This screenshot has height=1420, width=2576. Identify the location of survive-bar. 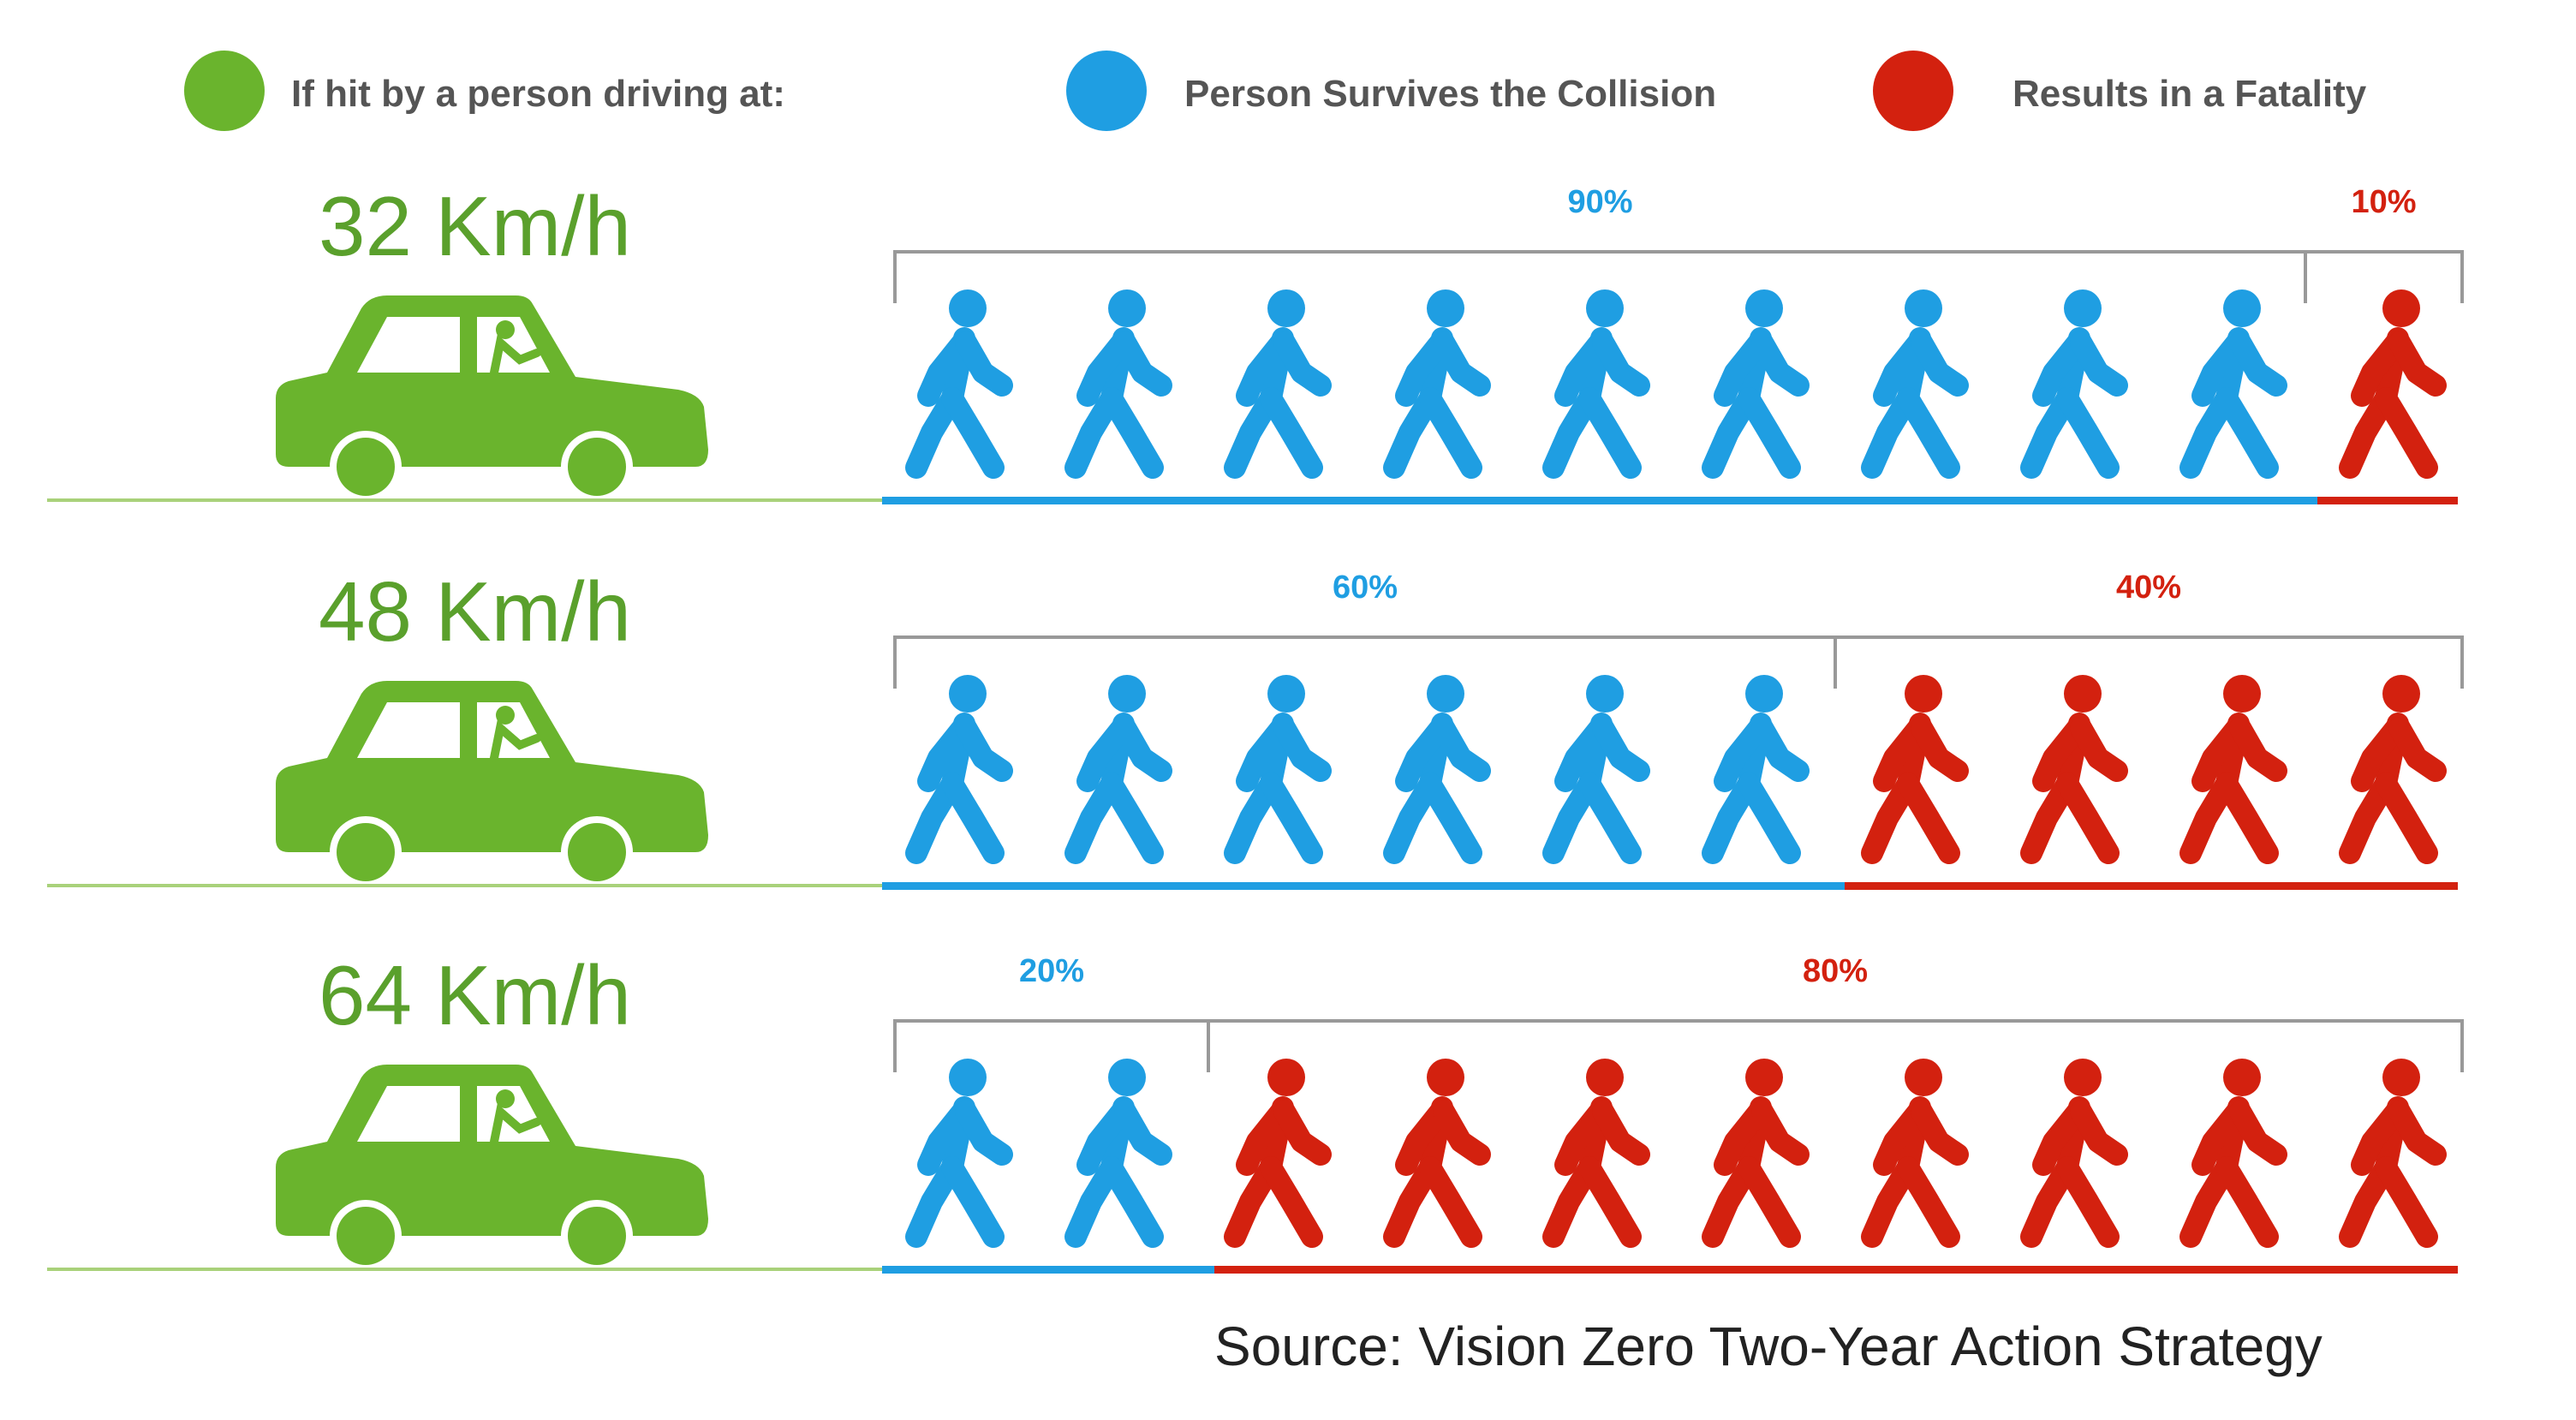
(1364, 886).